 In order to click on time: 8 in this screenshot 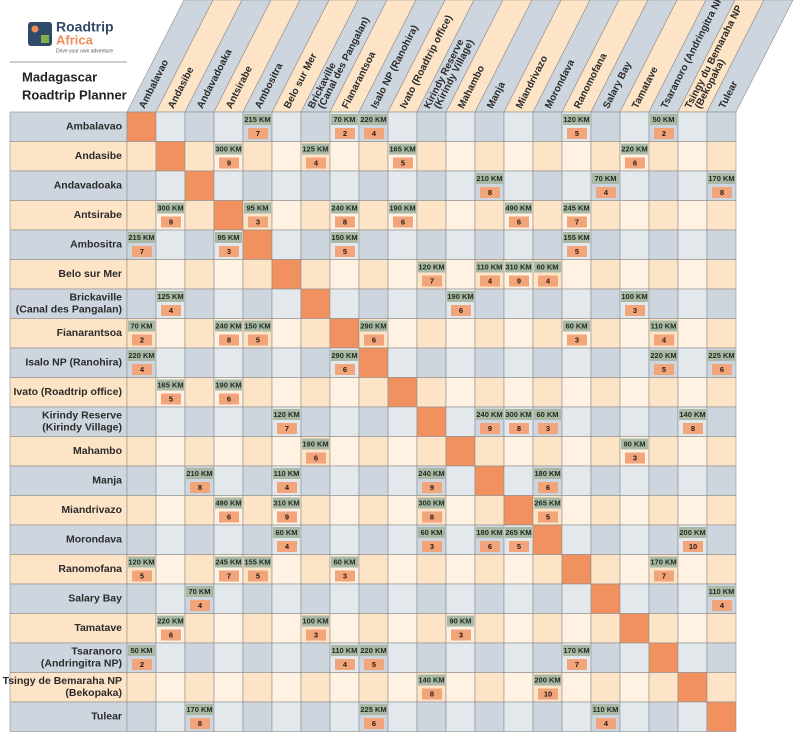, I will do `click(200, 723)`.